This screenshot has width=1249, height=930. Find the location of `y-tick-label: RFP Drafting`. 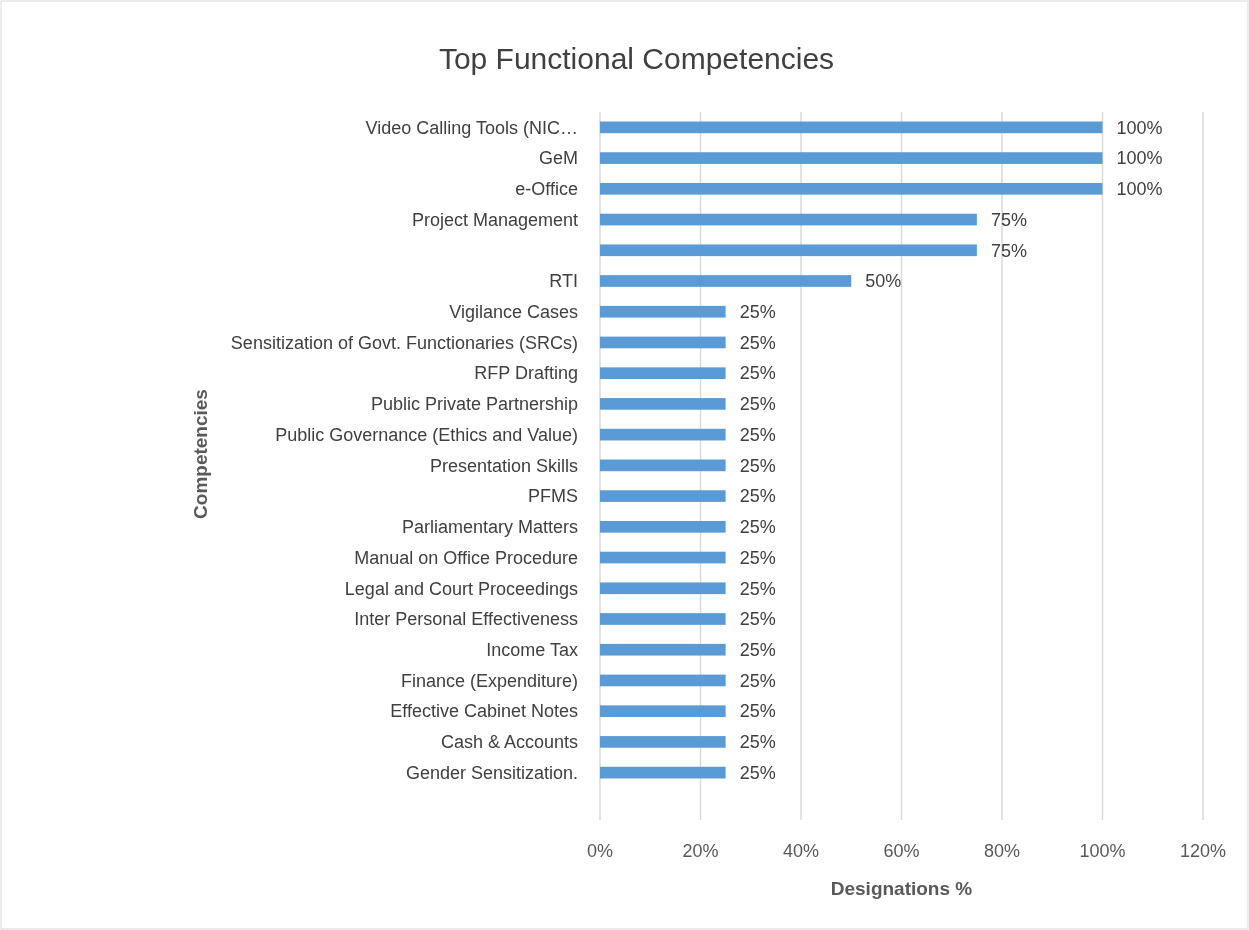

y-tick-label: RFP Drafting is located at coordinates (526, 373).